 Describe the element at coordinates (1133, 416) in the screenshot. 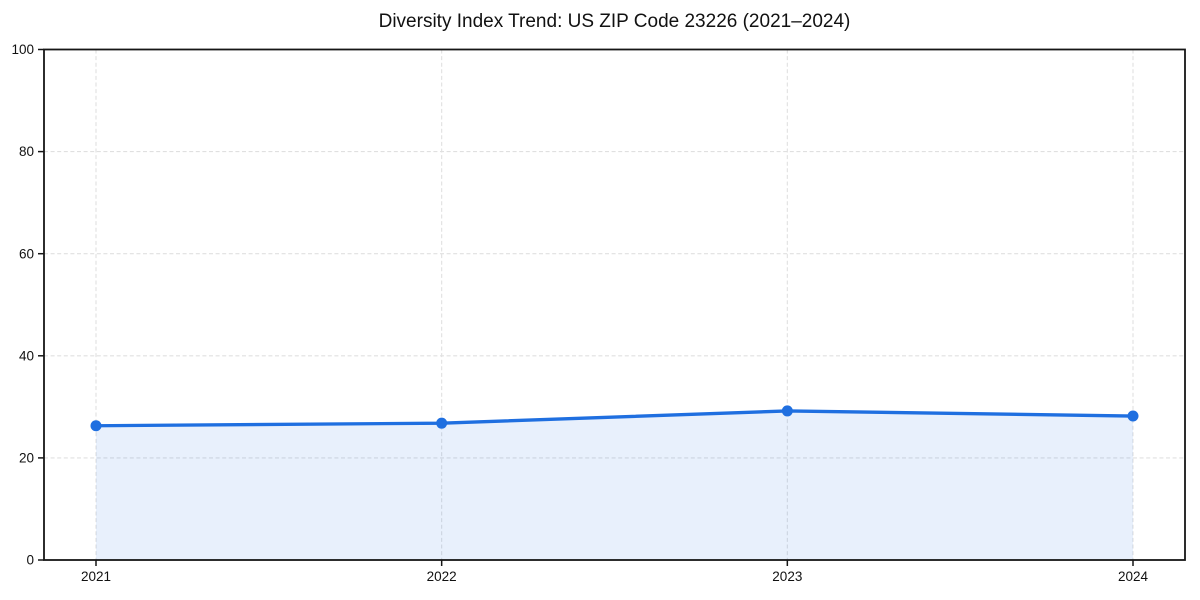

I see `data-point-2024` at that location.